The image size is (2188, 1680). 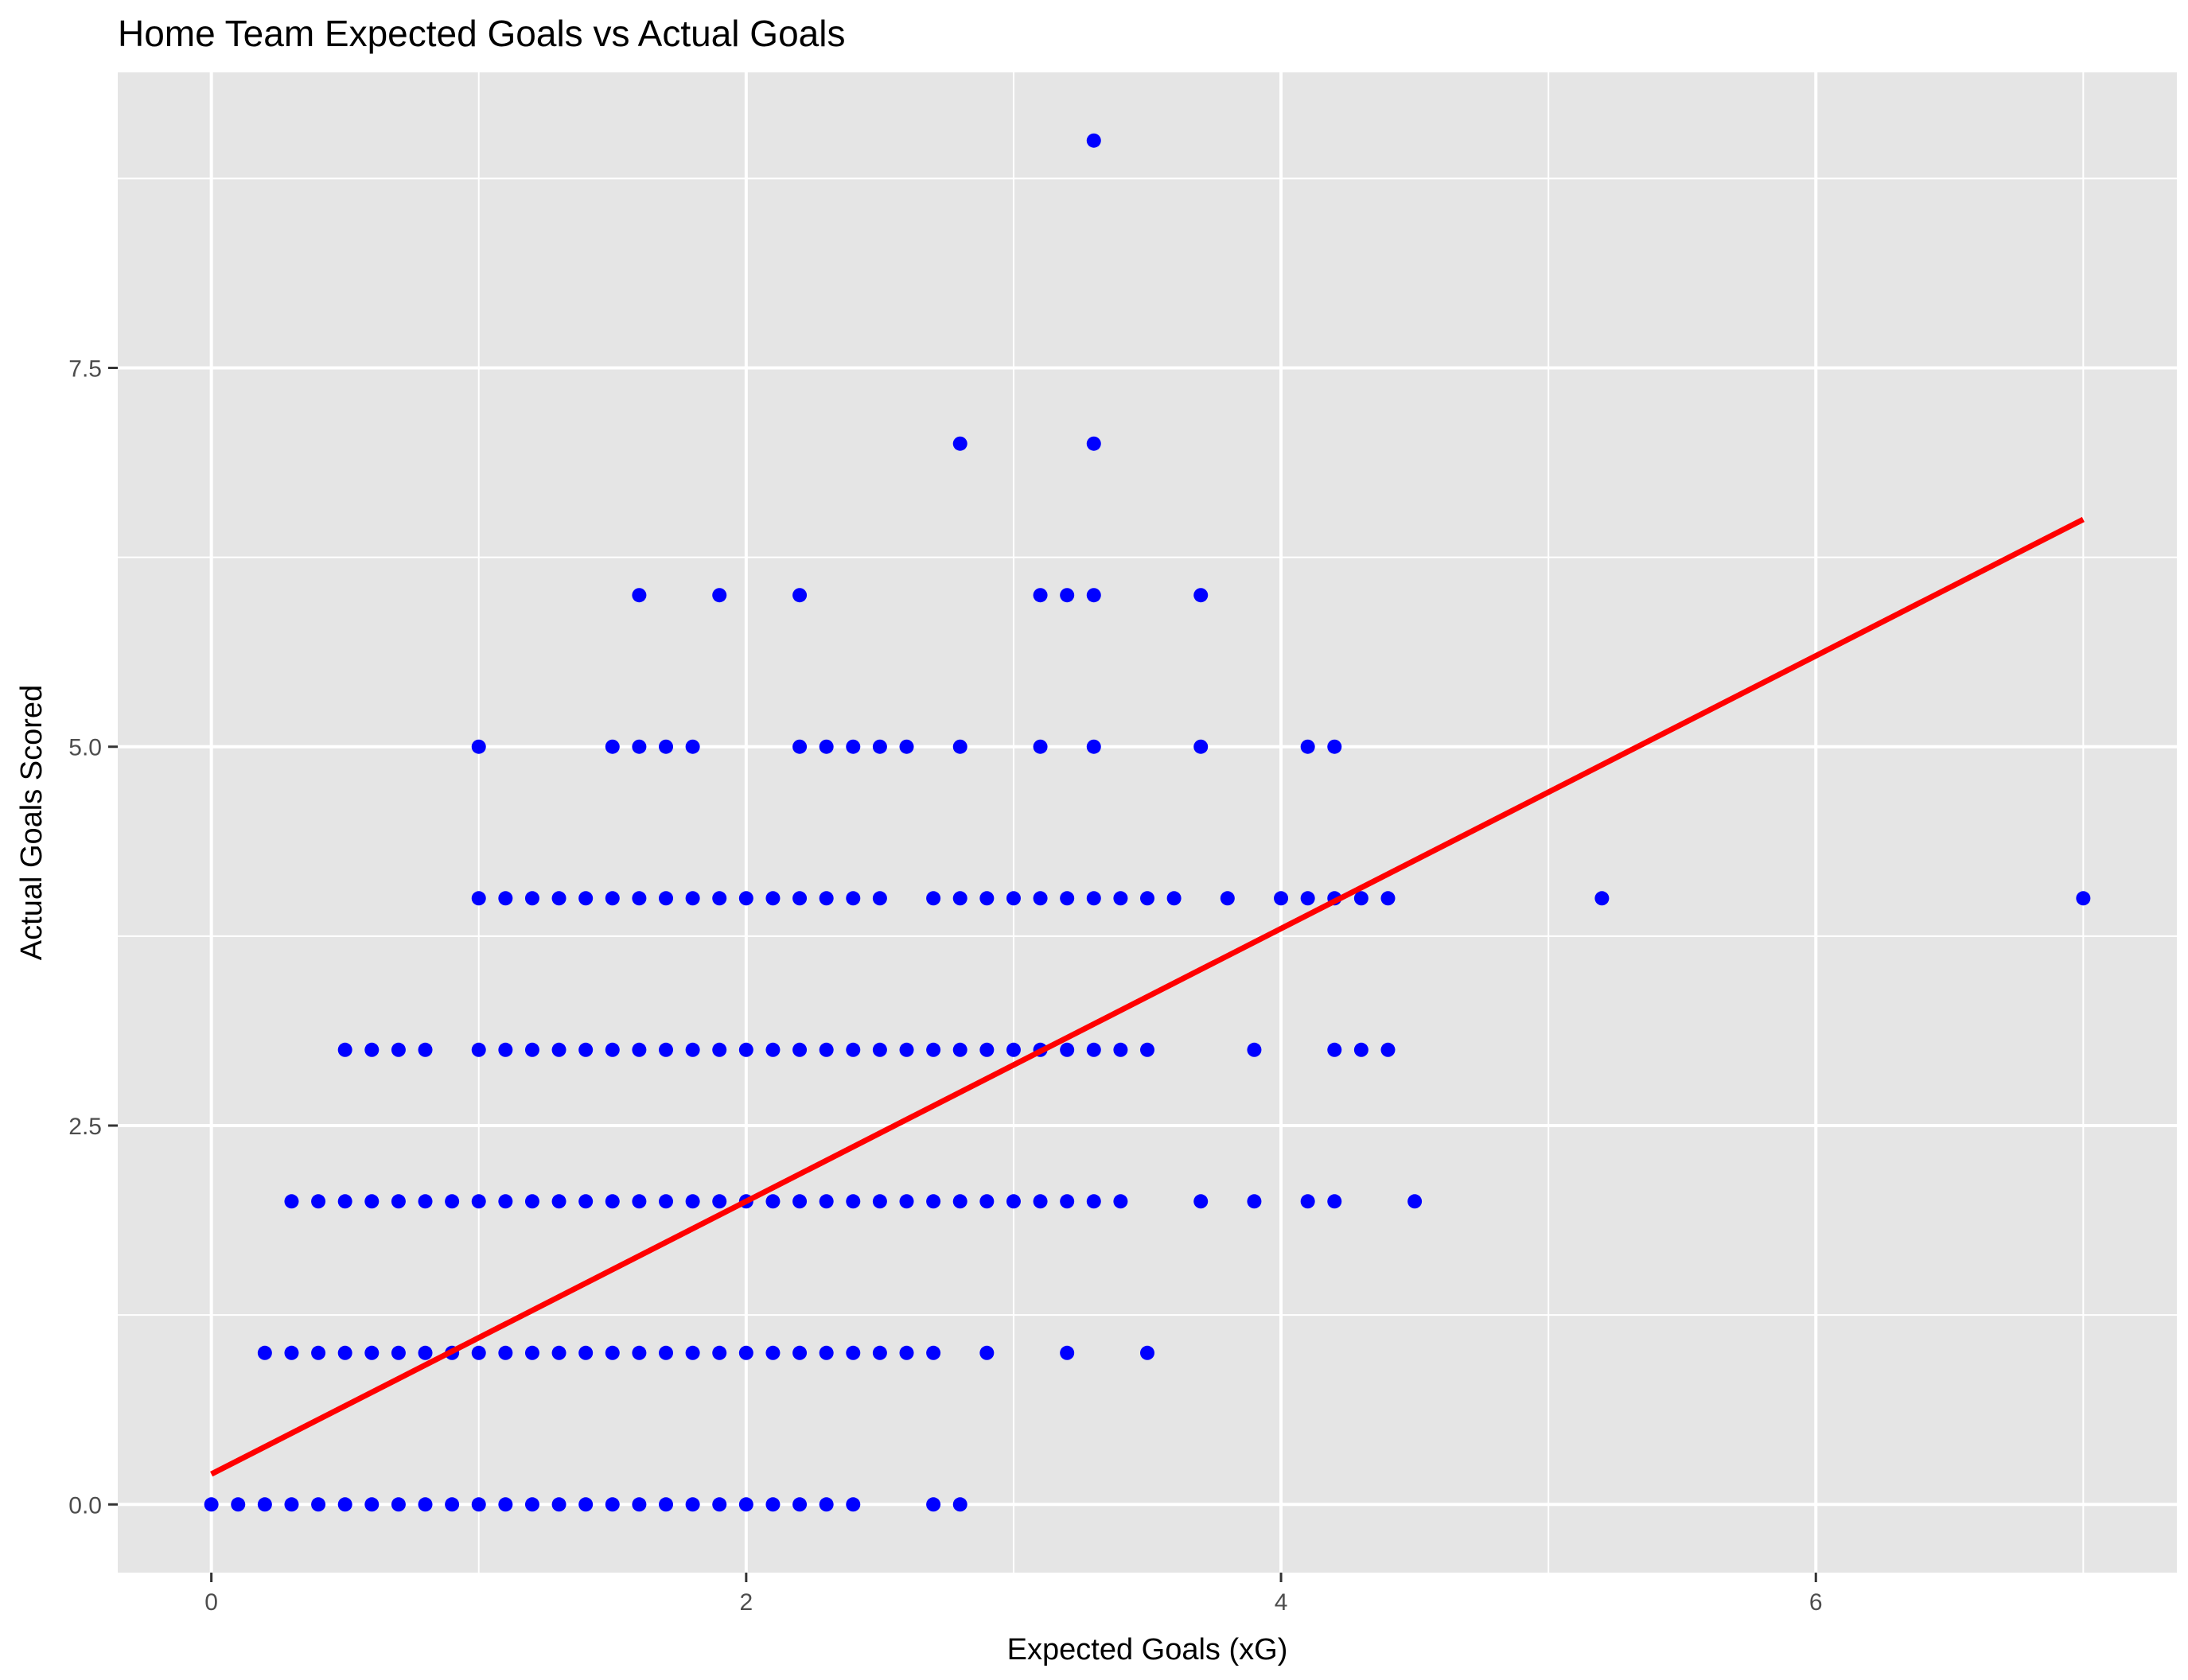 What do you see at coordinates (746, 1602) in the screenshot?
I see `x-tick-label: 2` at bounding box center [746, 1602].